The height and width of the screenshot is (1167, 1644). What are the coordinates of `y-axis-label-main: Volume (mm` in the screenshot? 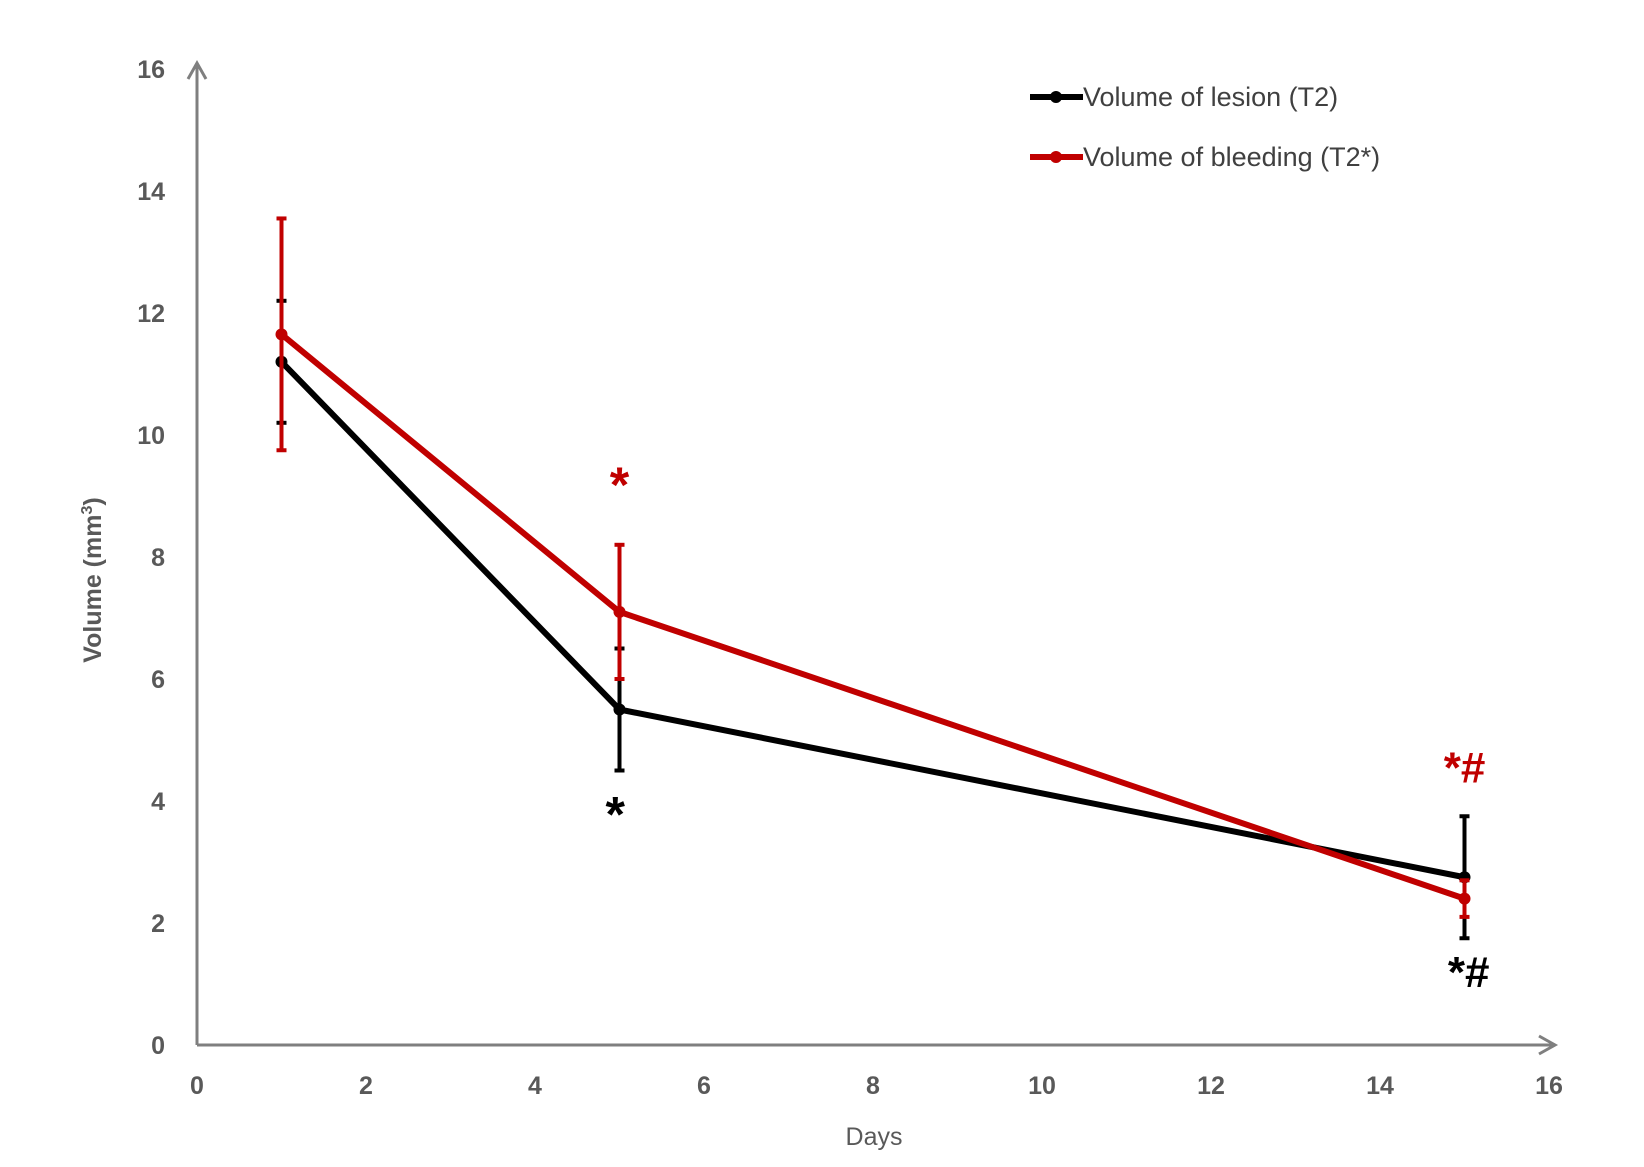 It's located at (93, 589).